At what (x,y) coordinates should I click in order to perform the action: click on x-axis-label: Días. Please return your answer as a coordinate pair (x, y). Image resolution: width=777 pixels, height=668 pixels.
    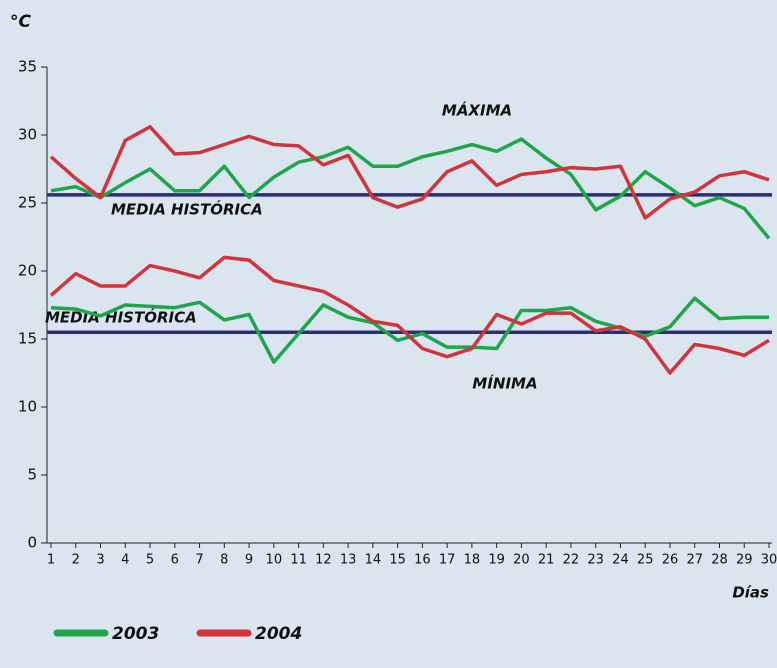
    Looking at the image, I should click on (750, 593).